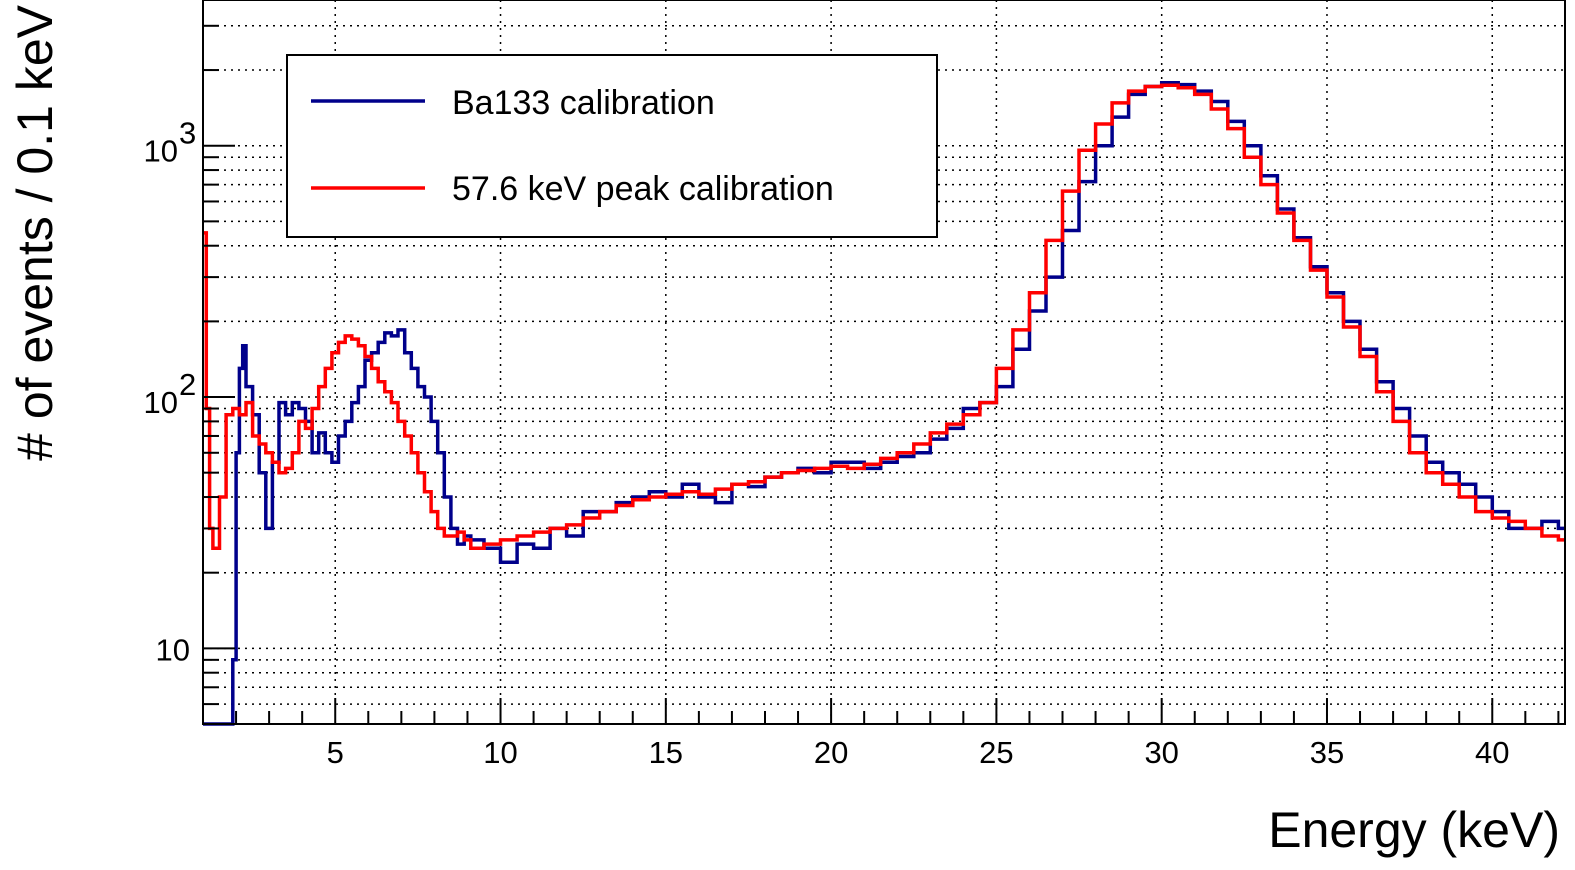 This screenshot has height=870, width=1575. I want to click on legend-box, so click(612, 146).